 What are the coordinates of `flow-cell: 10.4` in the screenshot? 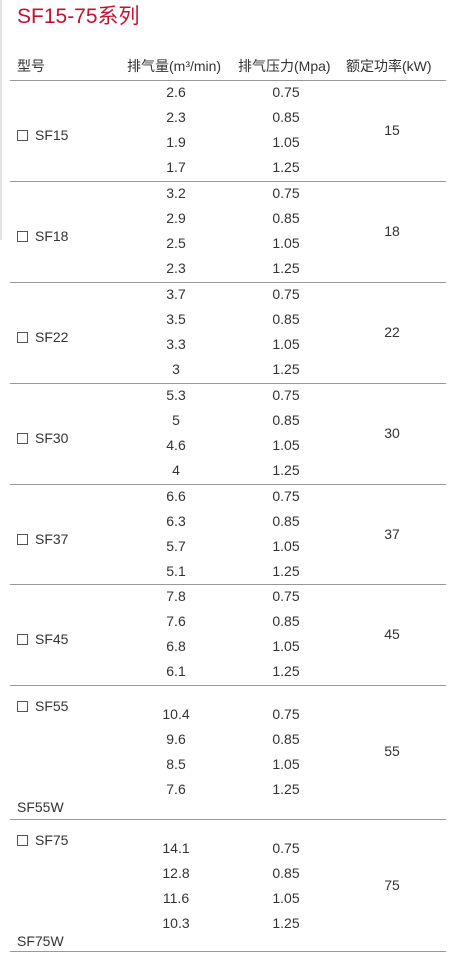 It's located at (176, 714).